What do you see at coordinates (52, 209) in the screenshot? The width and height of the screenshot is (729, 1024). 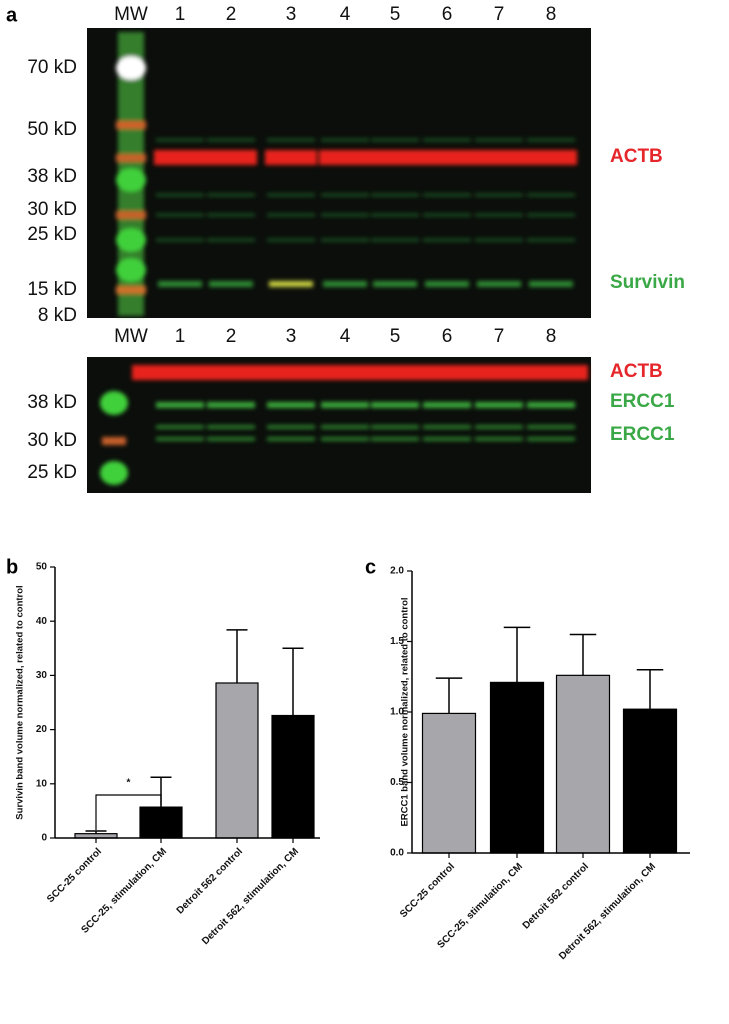 I see `marker-label: 30 kD` at bounding box center [52, 209].